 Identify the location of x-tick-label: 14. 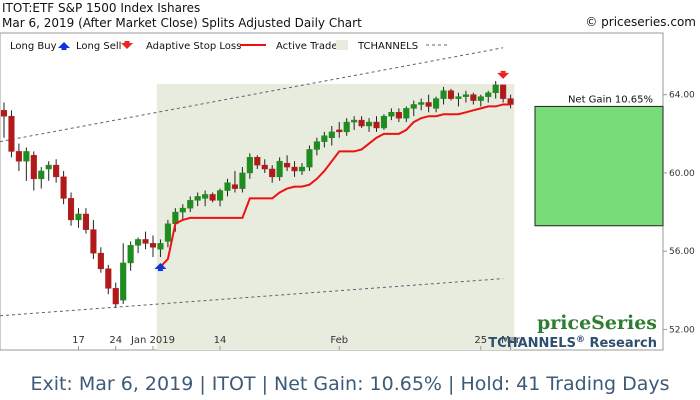
(220, 340).